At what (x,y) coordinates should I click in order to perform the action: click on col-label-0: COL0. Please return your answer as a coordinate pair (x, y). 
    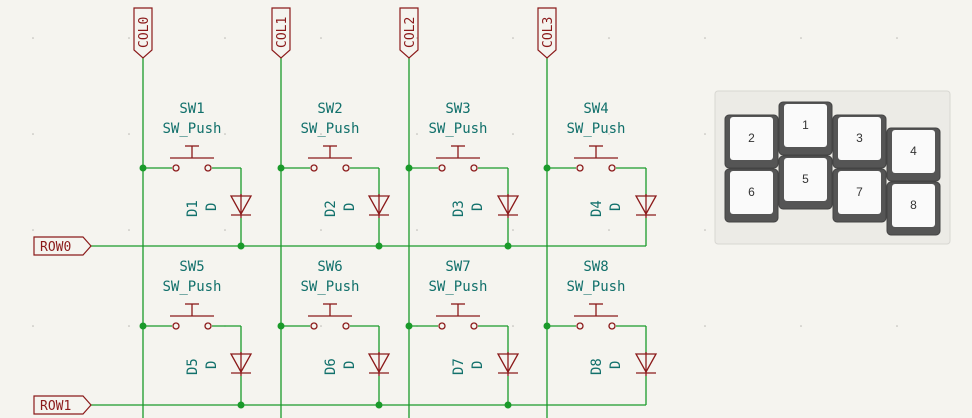
    Looking at the image, I should click on (143, 33).